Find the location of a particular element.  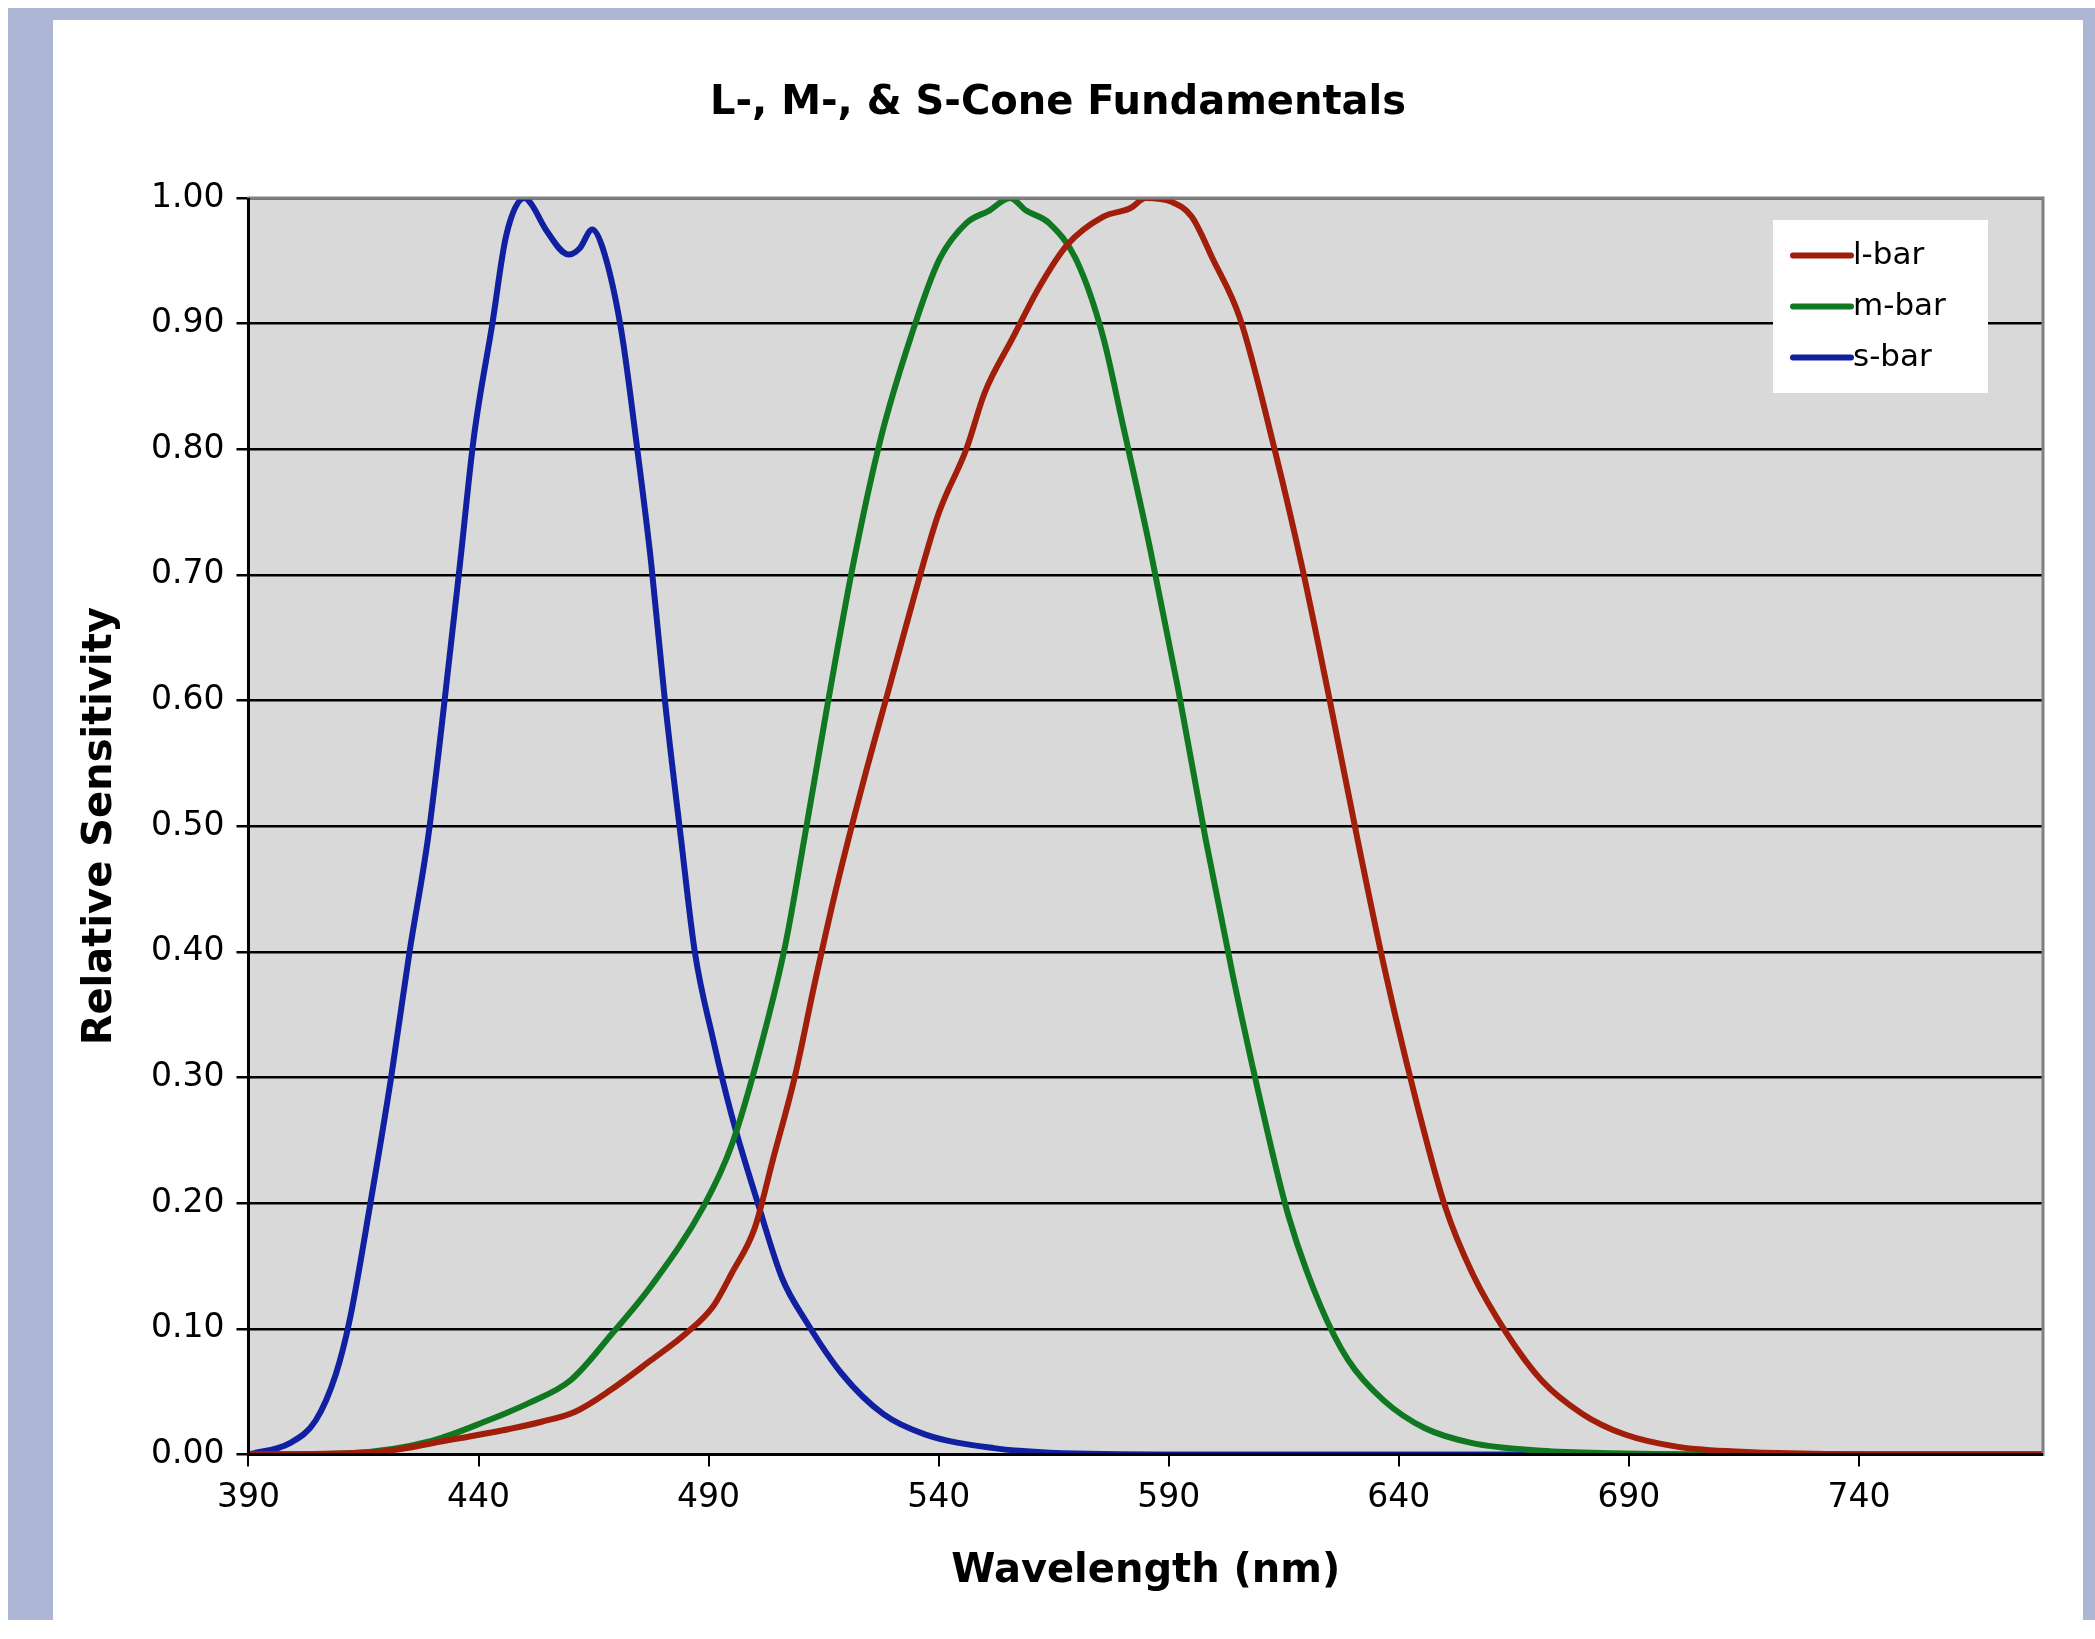

y-tick-label: 1.00 is located at coordinates (187, 195).